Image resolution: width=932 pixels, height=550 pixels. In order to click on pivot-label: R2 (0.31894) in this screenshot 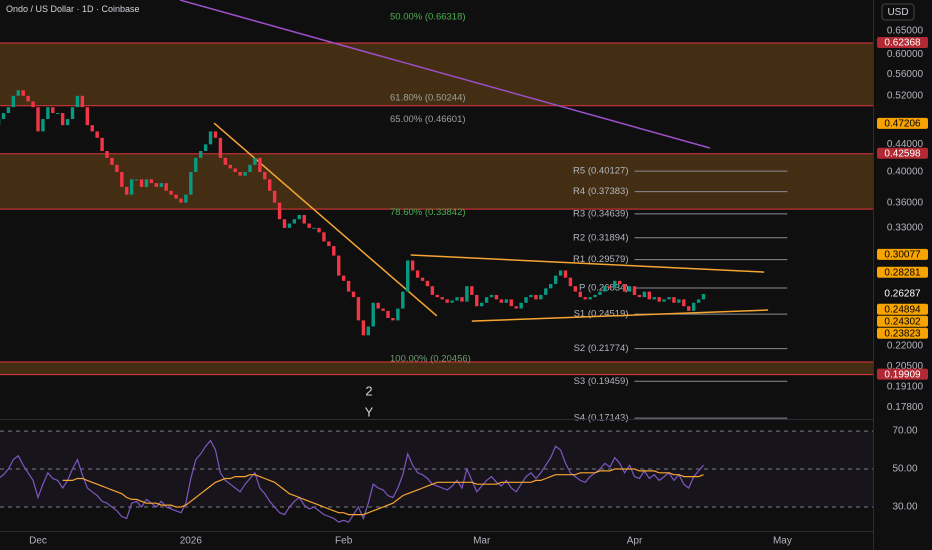, I will do `click(600, 237)`.